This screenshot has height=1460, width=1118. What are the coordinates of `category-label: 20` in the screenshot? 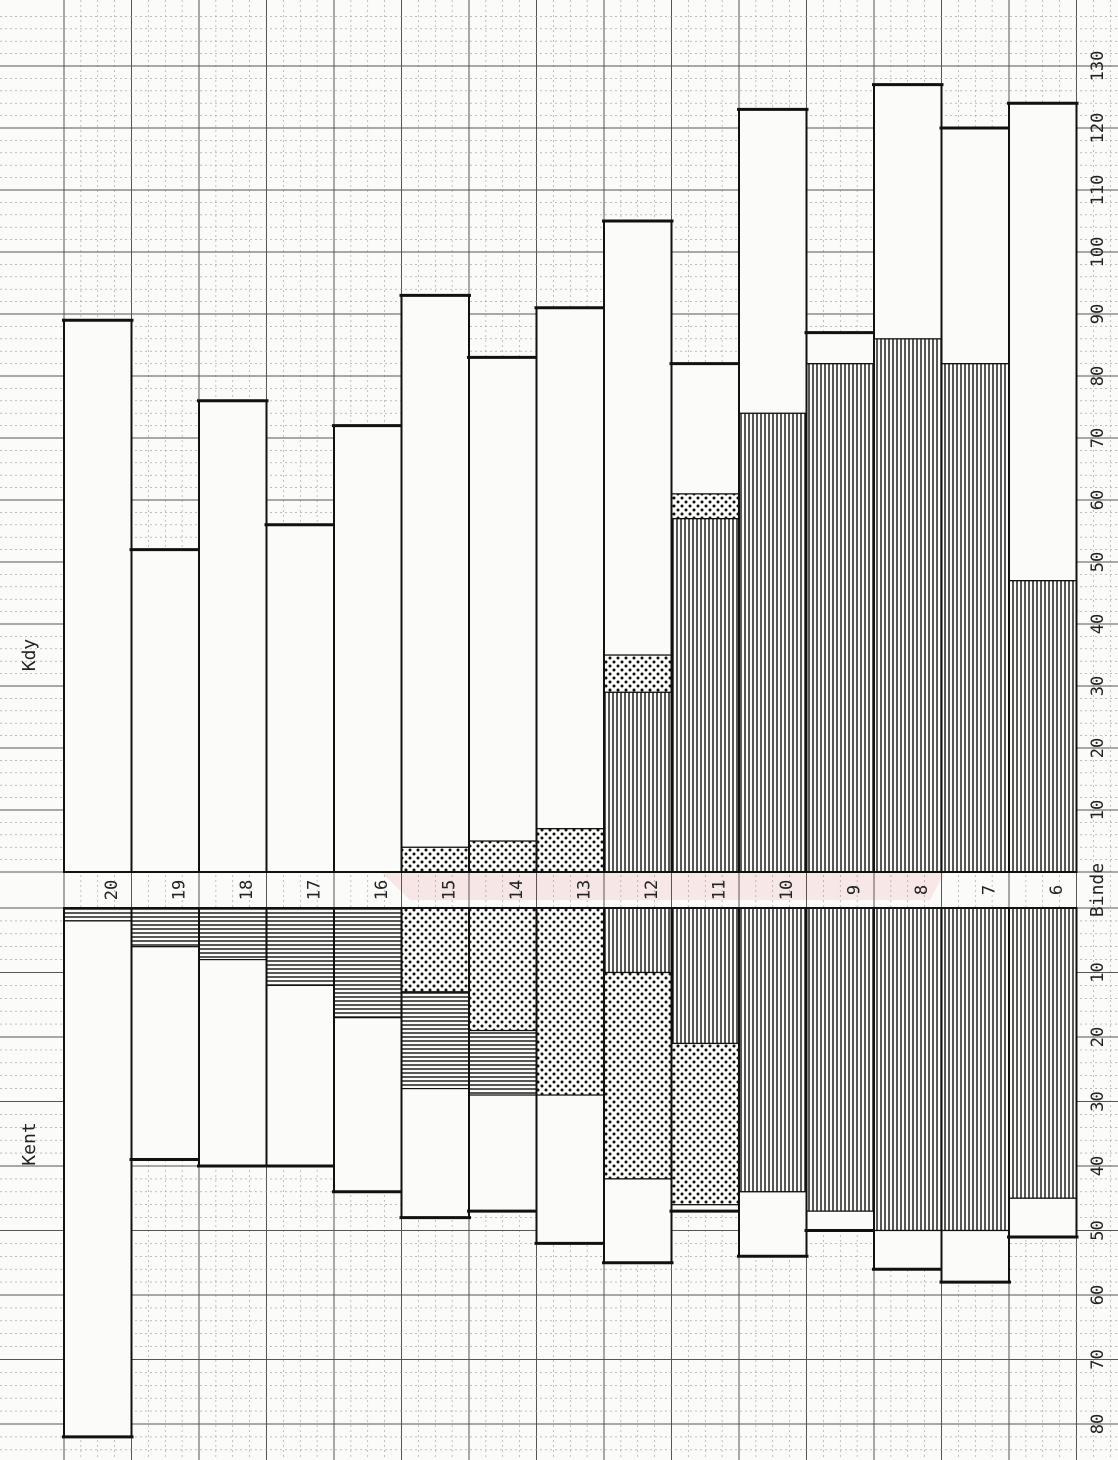 It's located at (112, 890).